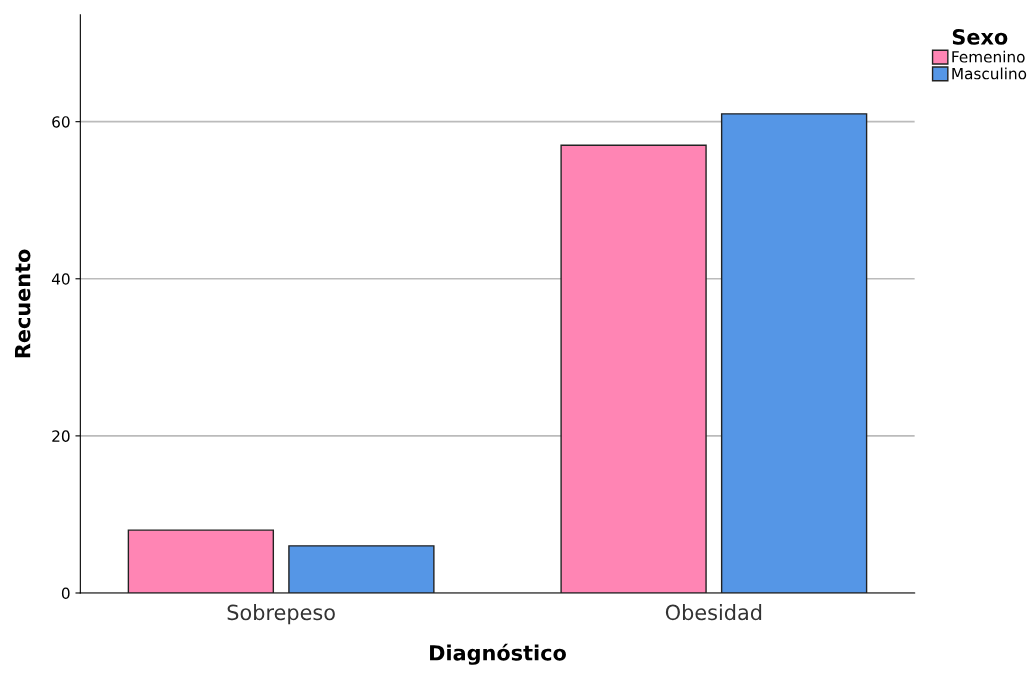 The height and width of the screenshot is (675, 1030). Describe the element at coordinates (498, 654) in the screenshot. I see `x-axis-title: Diagnóstico` at that location.